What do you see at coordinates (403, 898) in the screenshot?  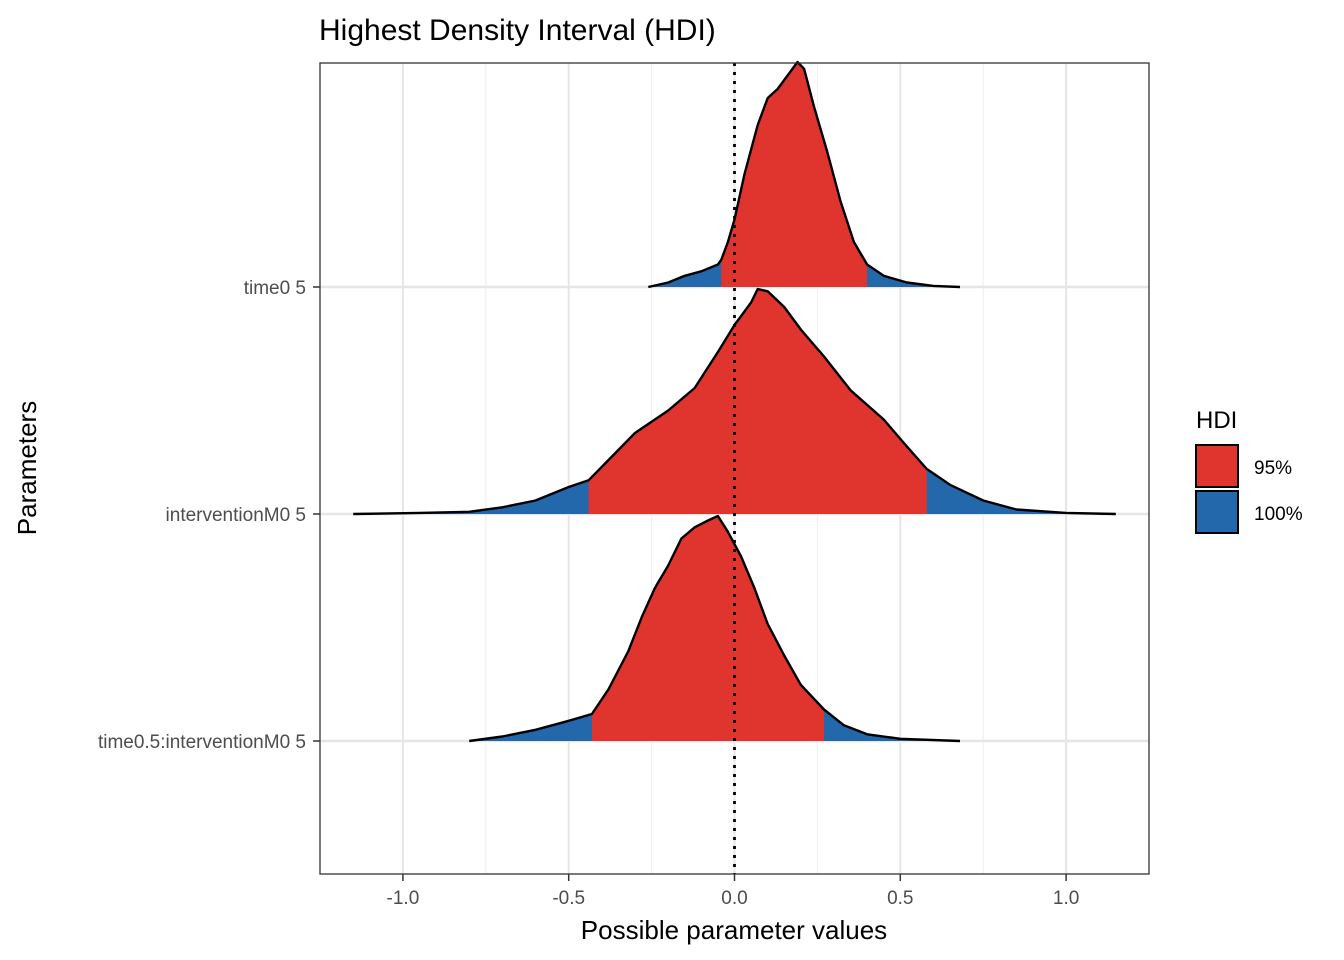 I see `x-tick-label: -1.0` at bounding box center [403, 898].